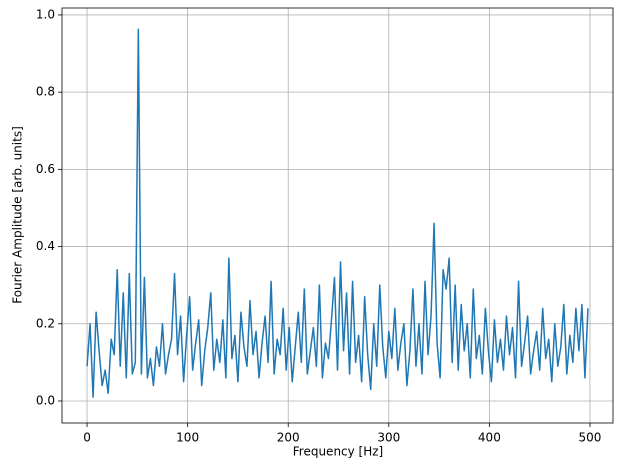  What do you see at coordinates (590, 438) in the screenshot?
I see `x-tick-label: 500` at bounding box center [590, 438].